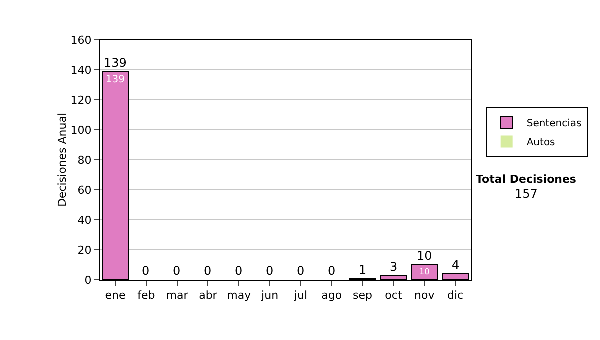 Image resolution: width=600 pixels, height=340 pixels. What do you see at coordinates (85, 190) in the screenshot?
I see `y-tick-label: 60` at bounding box center [85, 190].